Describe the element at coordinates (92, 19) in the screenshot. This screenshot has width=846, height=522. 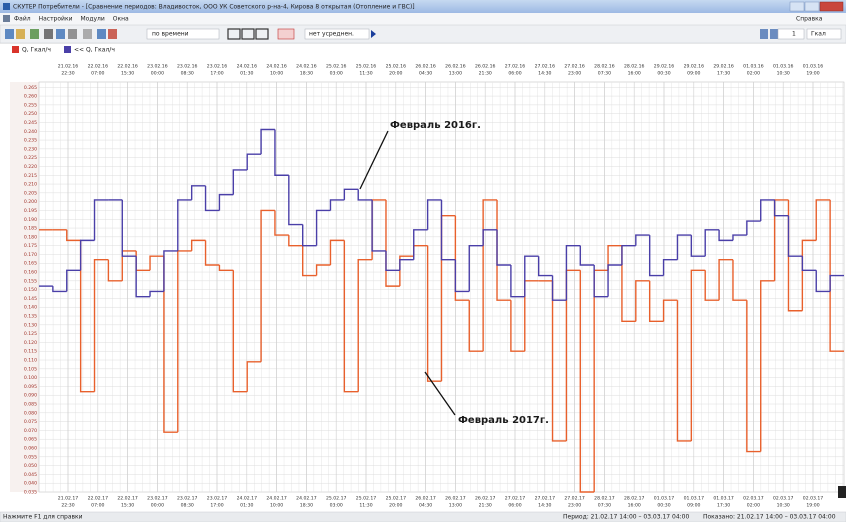
I see `menu-item: Модули` at that location.